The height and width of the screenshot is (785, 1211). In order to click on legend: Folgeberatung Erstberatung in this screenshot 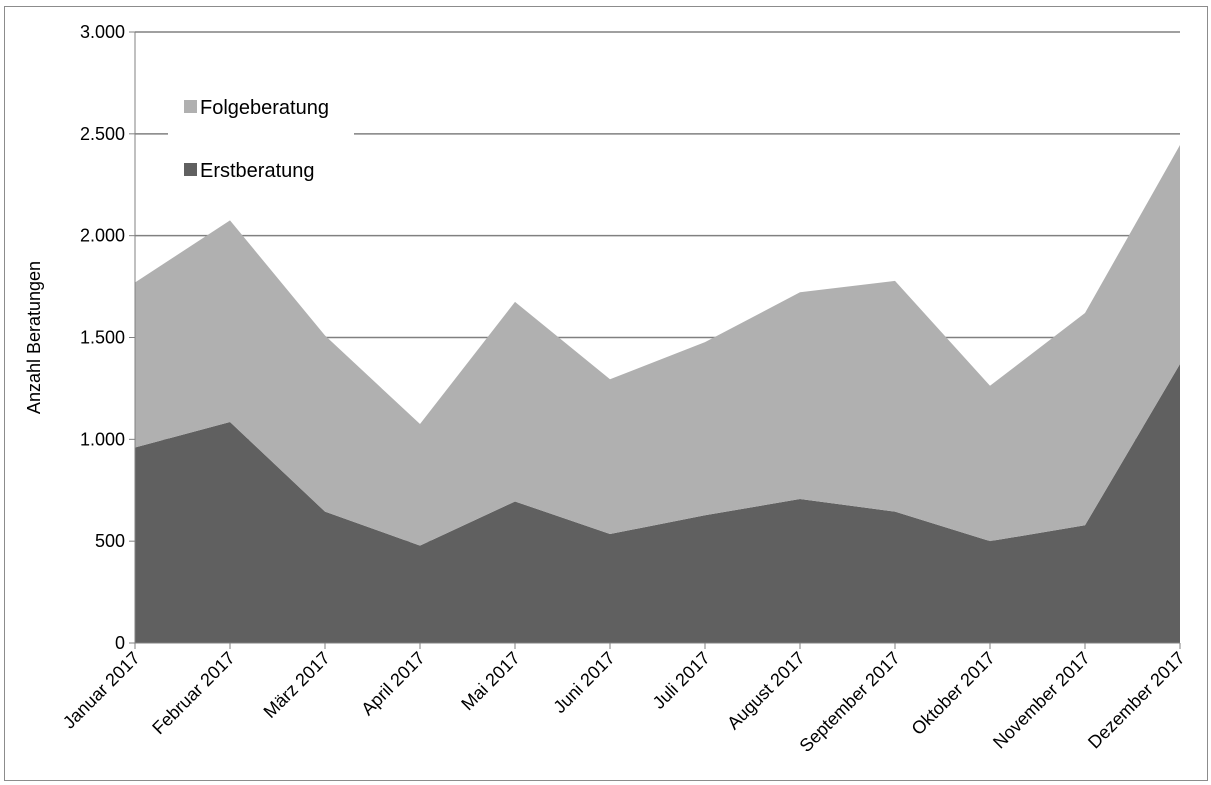, I will do `click(261, 140)`.